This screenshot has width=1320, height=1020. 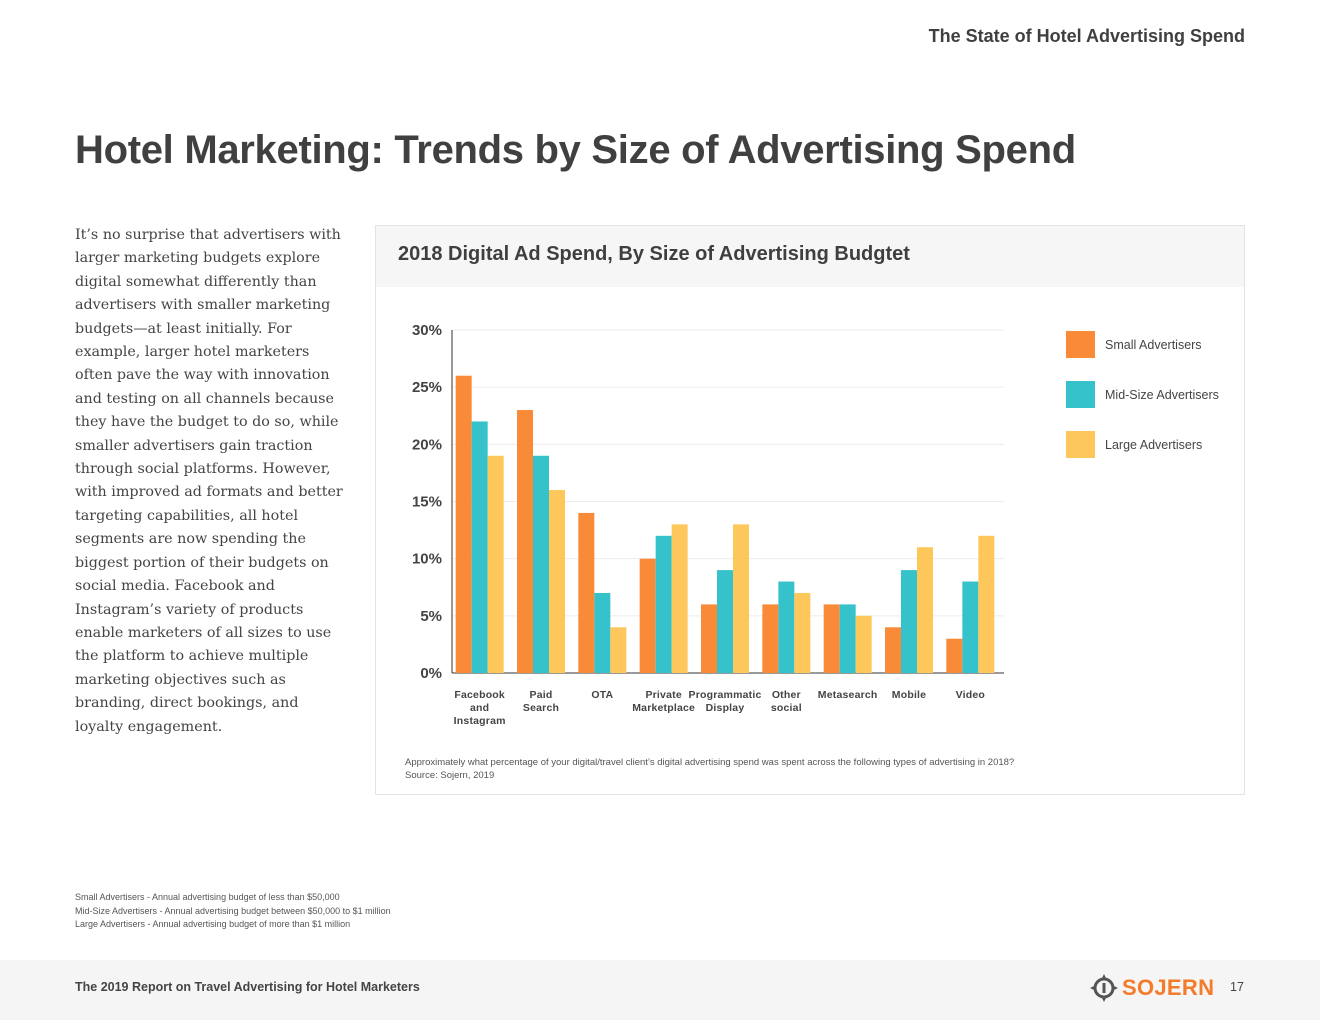 I want to click on legend-label: Large Advertisers, so click(x=1153, y=445).